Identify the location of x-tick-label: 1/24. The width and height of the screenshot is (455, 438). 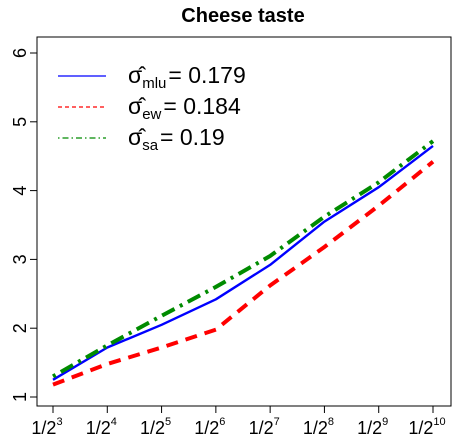
(101, 427).